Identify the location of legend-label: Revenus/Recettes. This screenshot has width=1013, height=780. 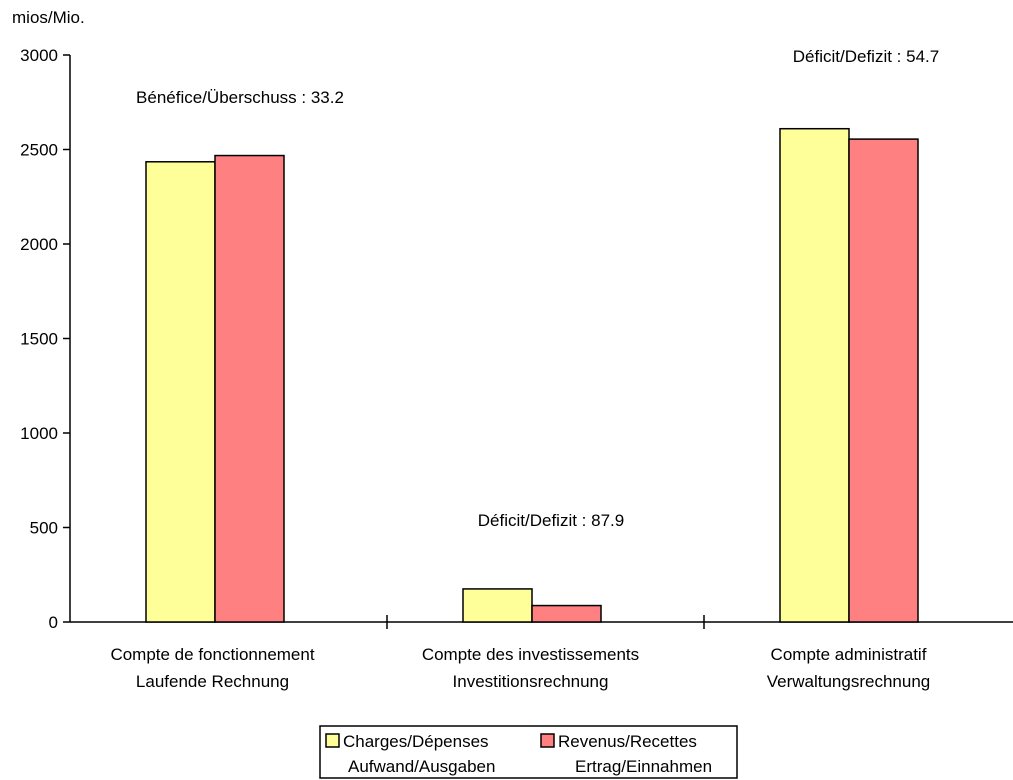
(627, 741).